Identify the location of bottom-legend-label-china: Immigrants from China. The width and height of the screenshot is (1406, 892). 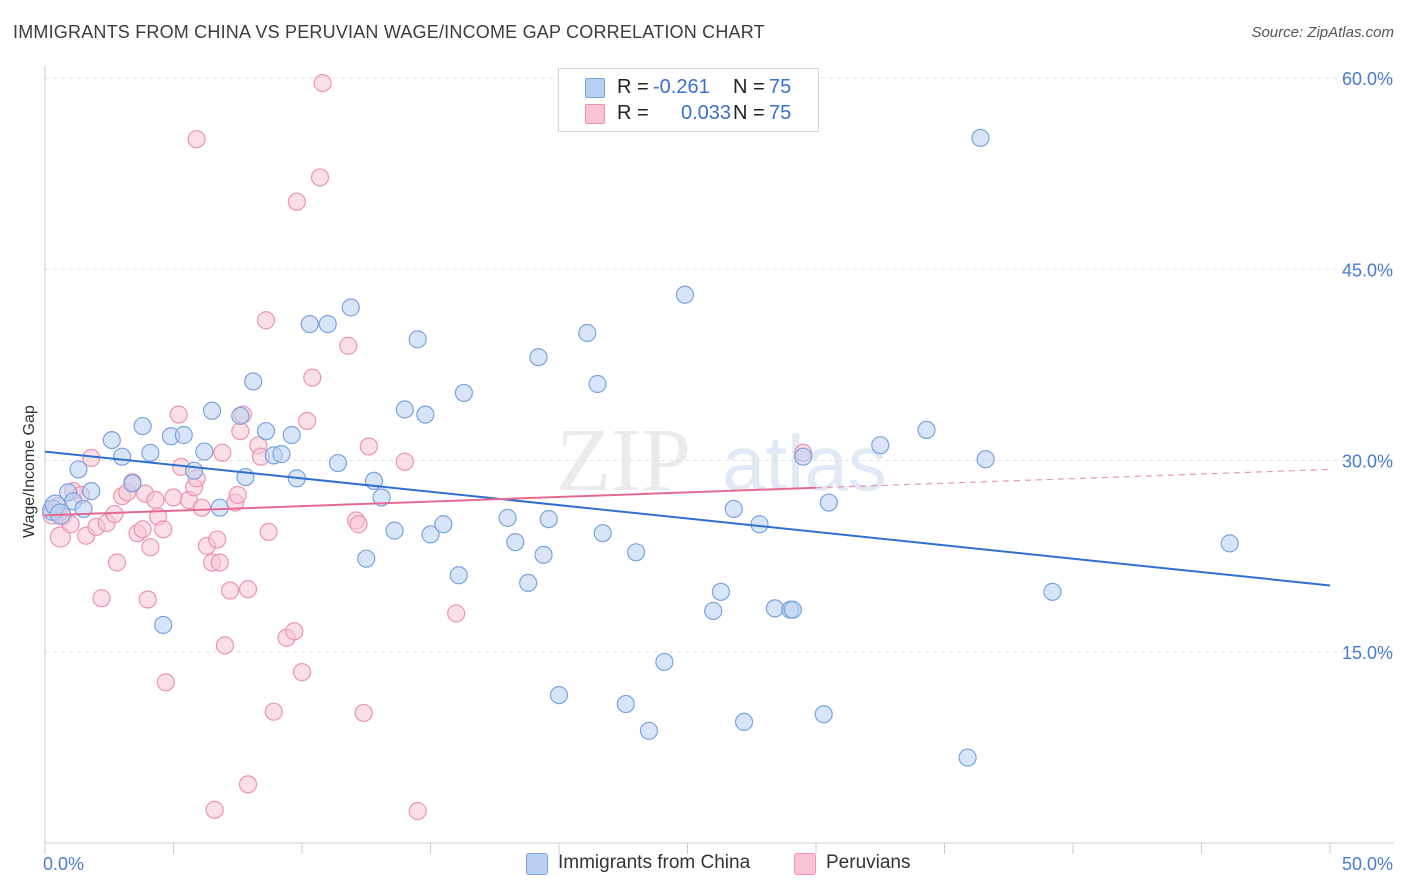
(654, 862).